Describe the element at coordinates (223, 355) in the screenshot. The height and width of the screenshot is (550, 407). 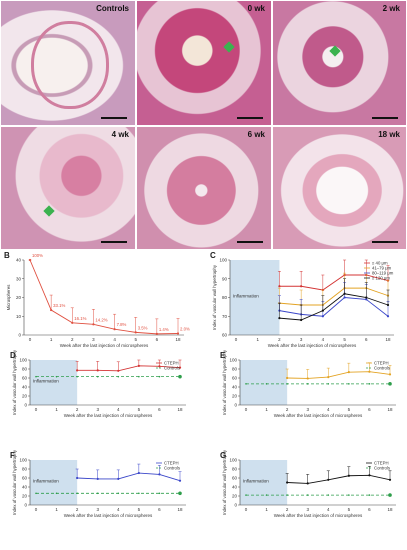
I see `panel-letter-E: E` at that location.